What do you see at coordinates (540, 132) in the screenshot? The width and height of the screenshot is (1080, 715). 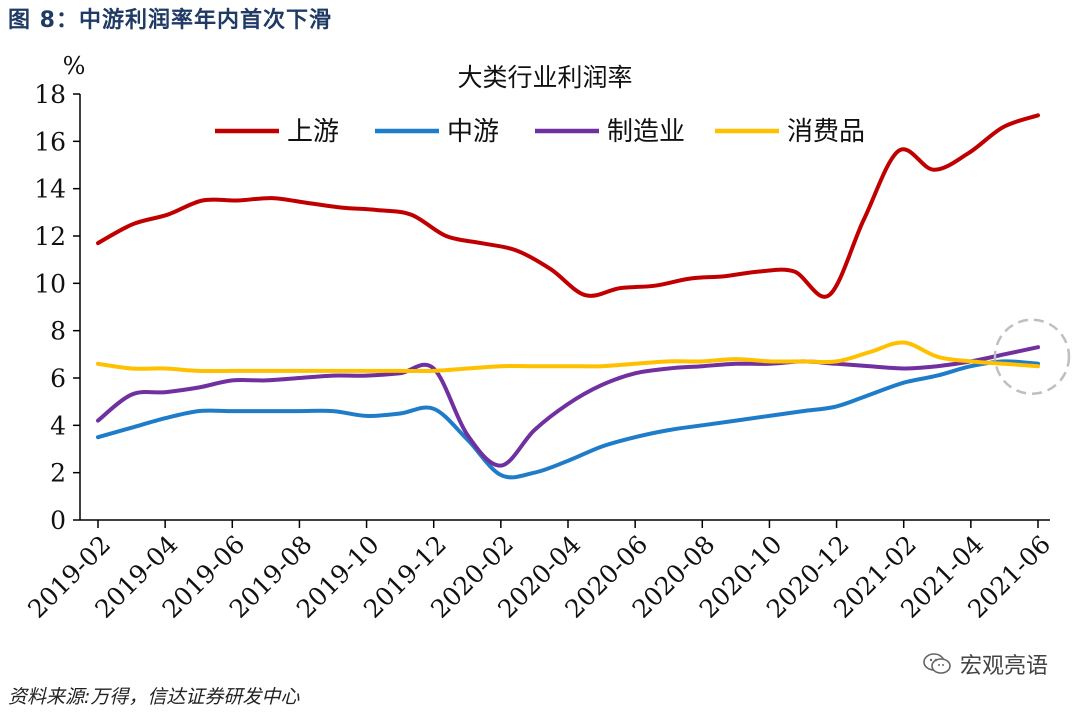 I see `chart-legend: 上游 中游 制造业 消费品` at bounding box center [540, 132].